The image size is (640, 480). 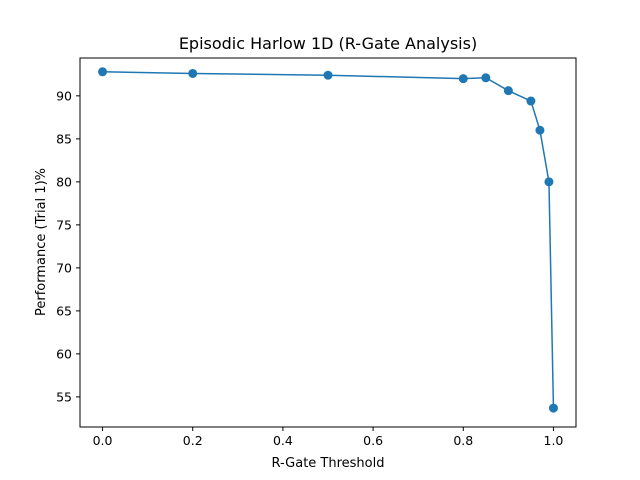 What do you see at coordinates (64, 353) in the screenshot?
I see `y-tick-label: 60` at bounding box center [64, 353].